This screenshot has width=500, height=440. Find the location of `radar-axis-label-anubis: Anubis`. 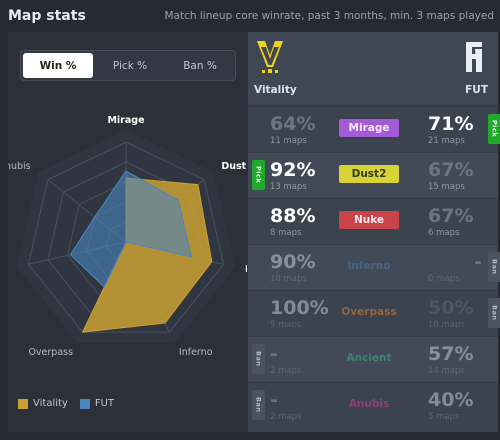

radar-axis-label-anubis: Anubis is located at coordinates (19, 166).